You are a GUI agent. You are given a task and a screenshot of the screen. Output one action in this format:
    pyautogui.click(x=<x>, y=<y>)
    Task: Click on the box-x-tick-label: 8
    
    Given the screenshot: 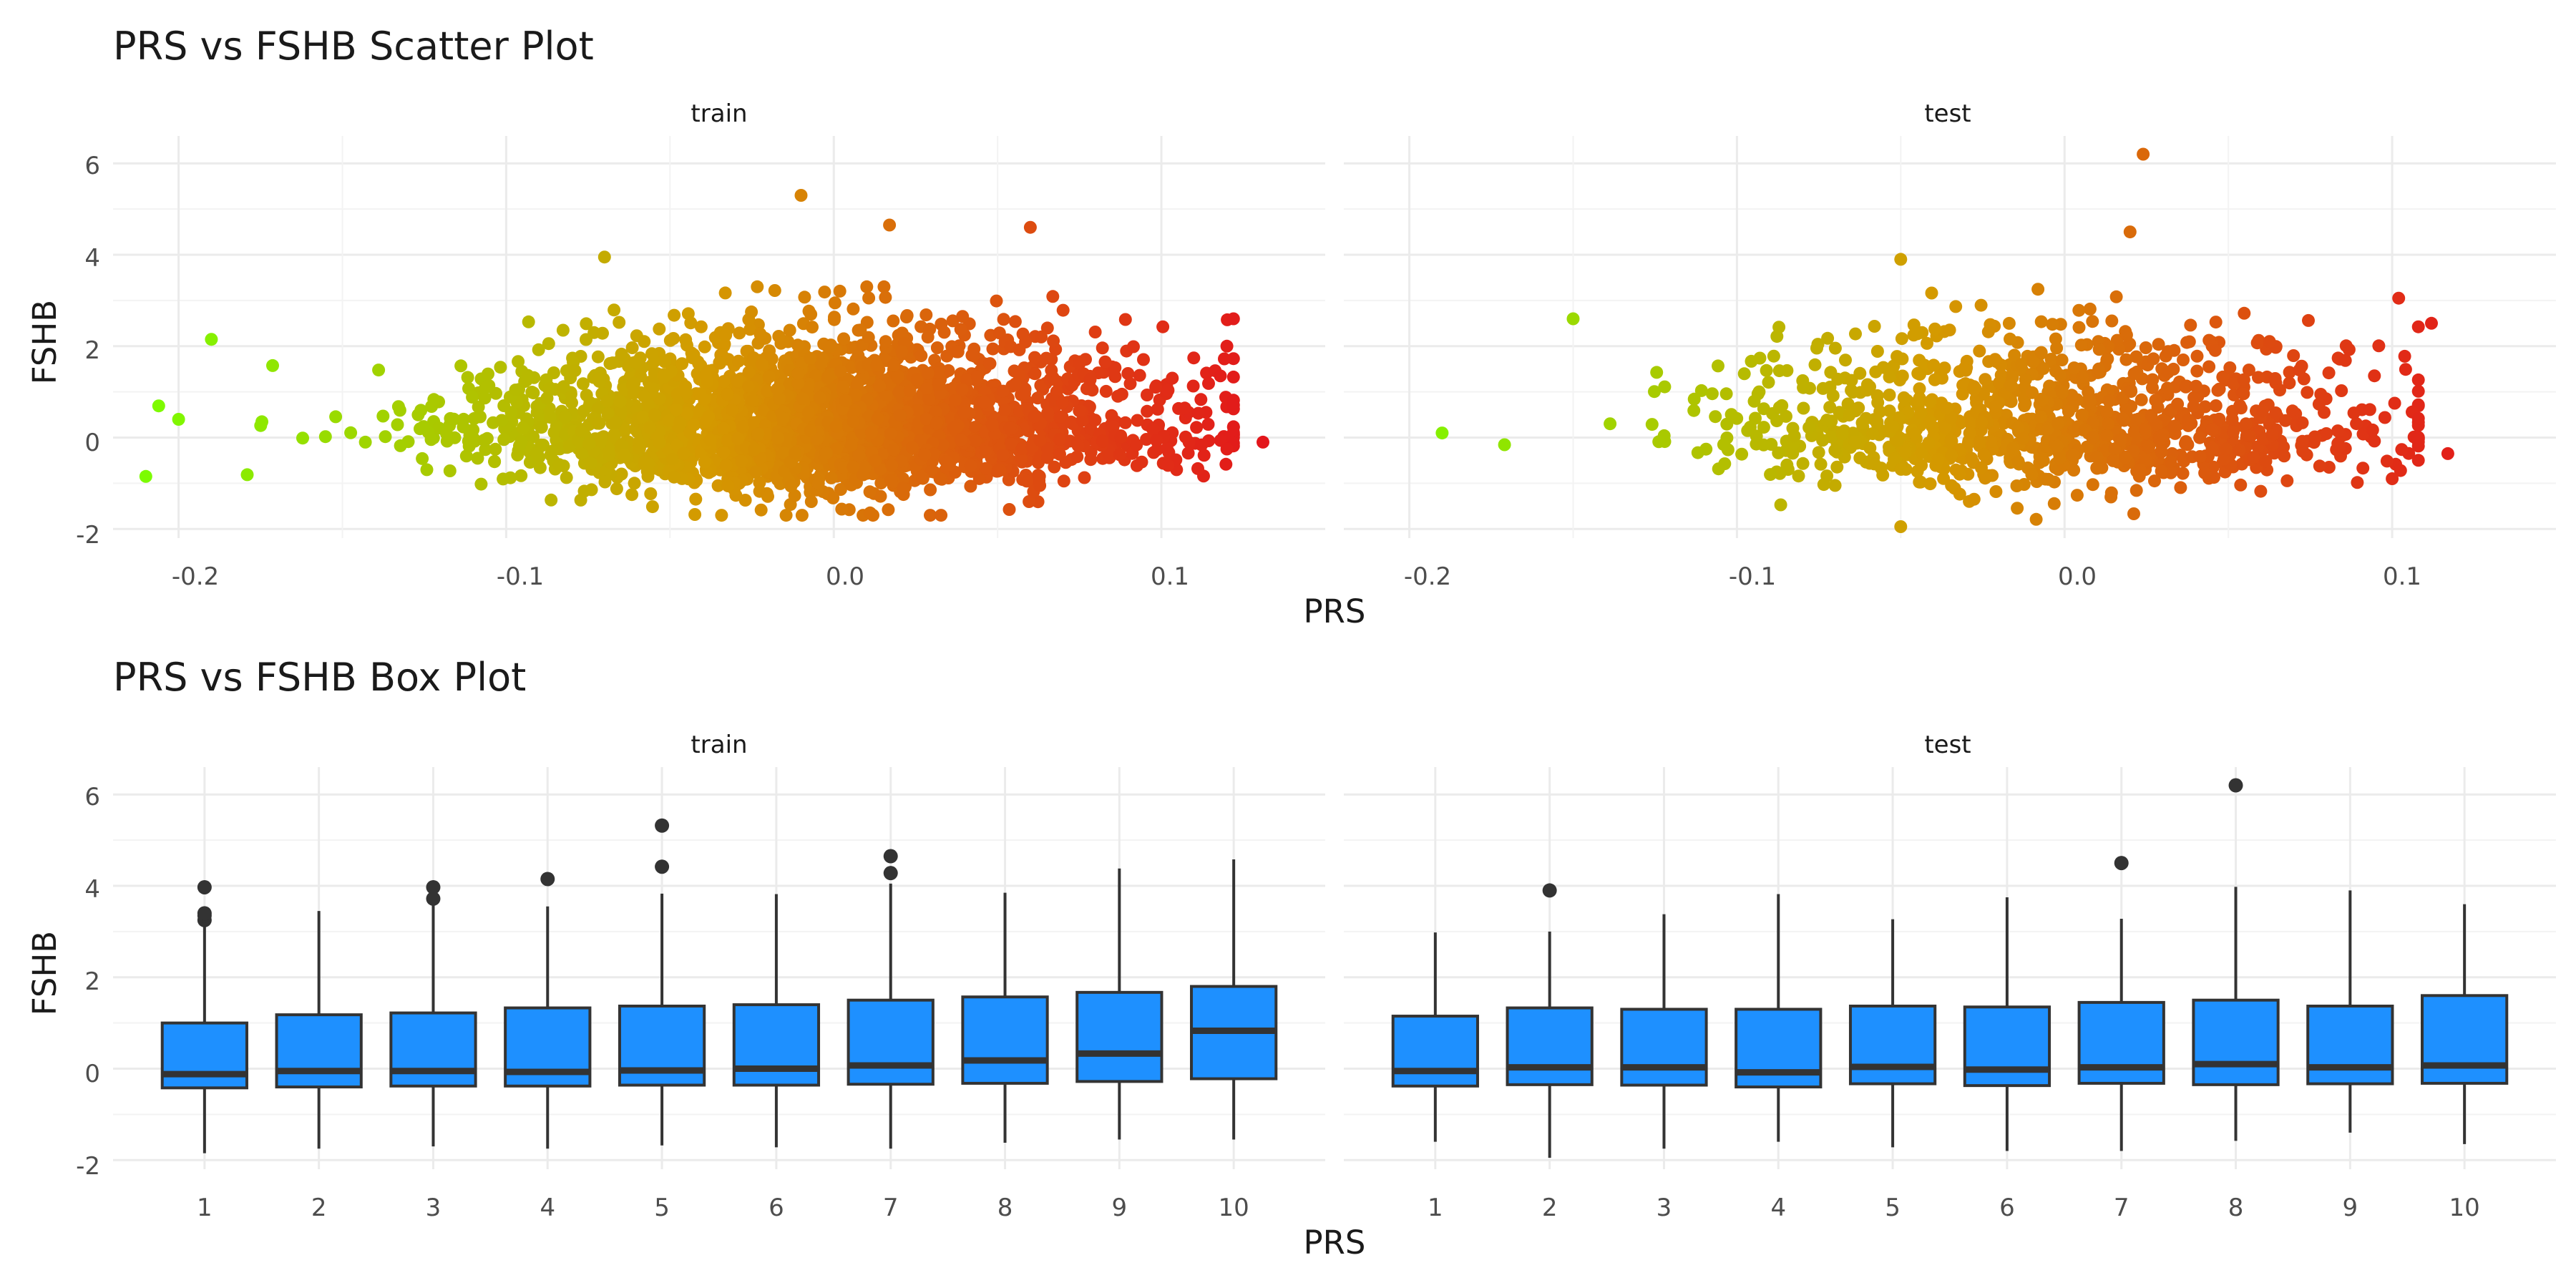 What is the action you would take?
    pyautogui.click(x=2236, y=1208)
    